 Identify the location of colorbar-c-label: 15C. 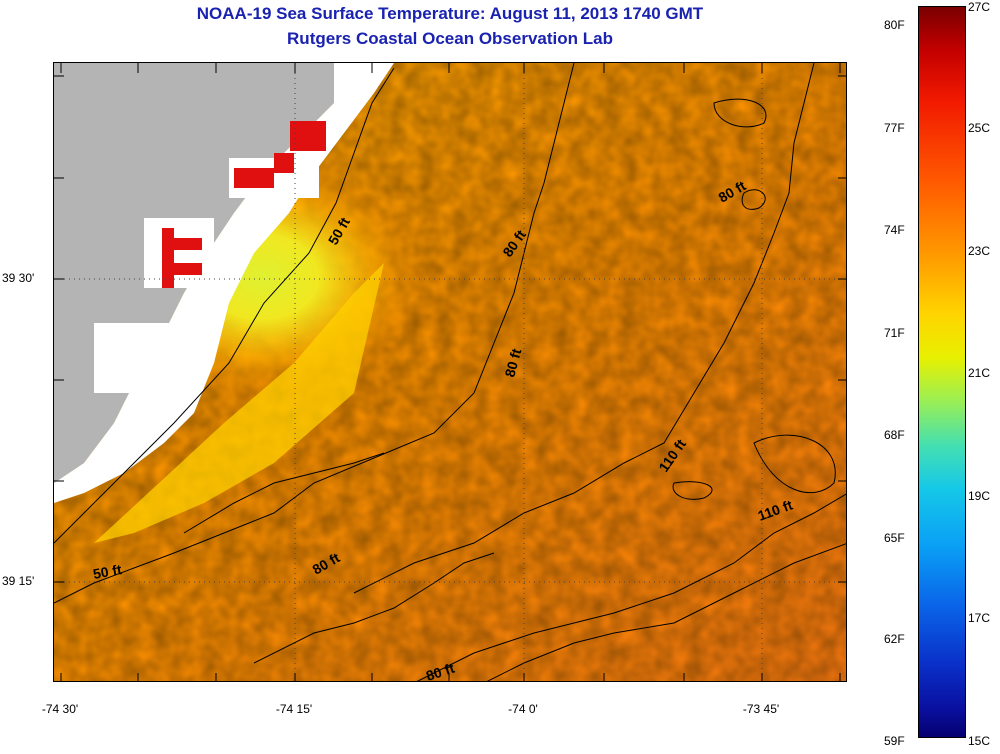
(979, 741).